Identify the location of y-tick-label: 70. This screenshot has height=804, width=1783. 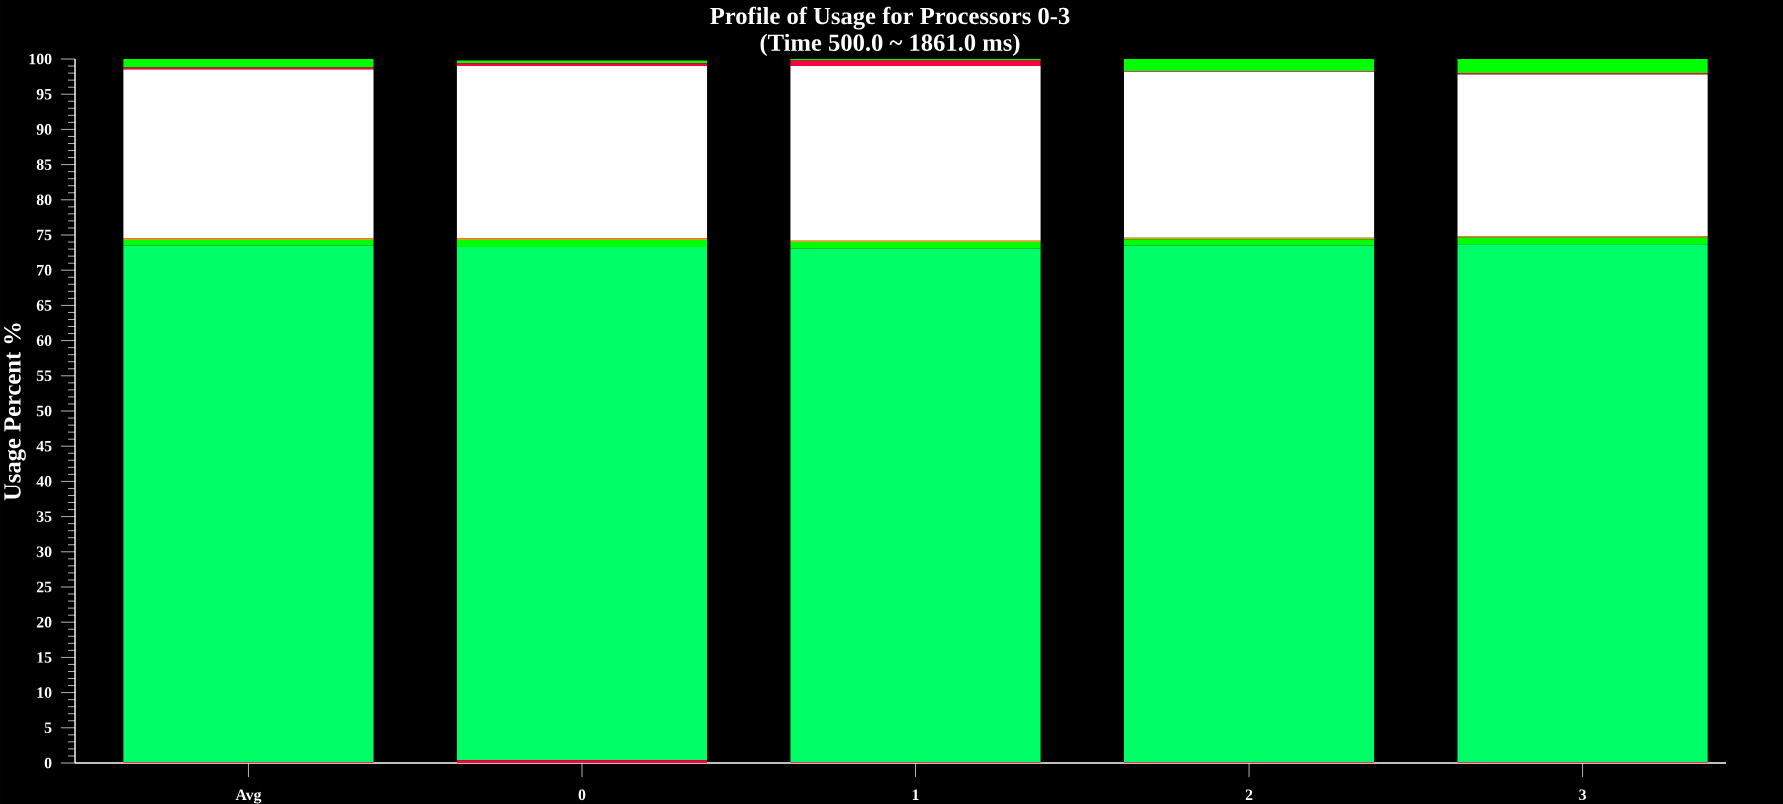
(44, 270).